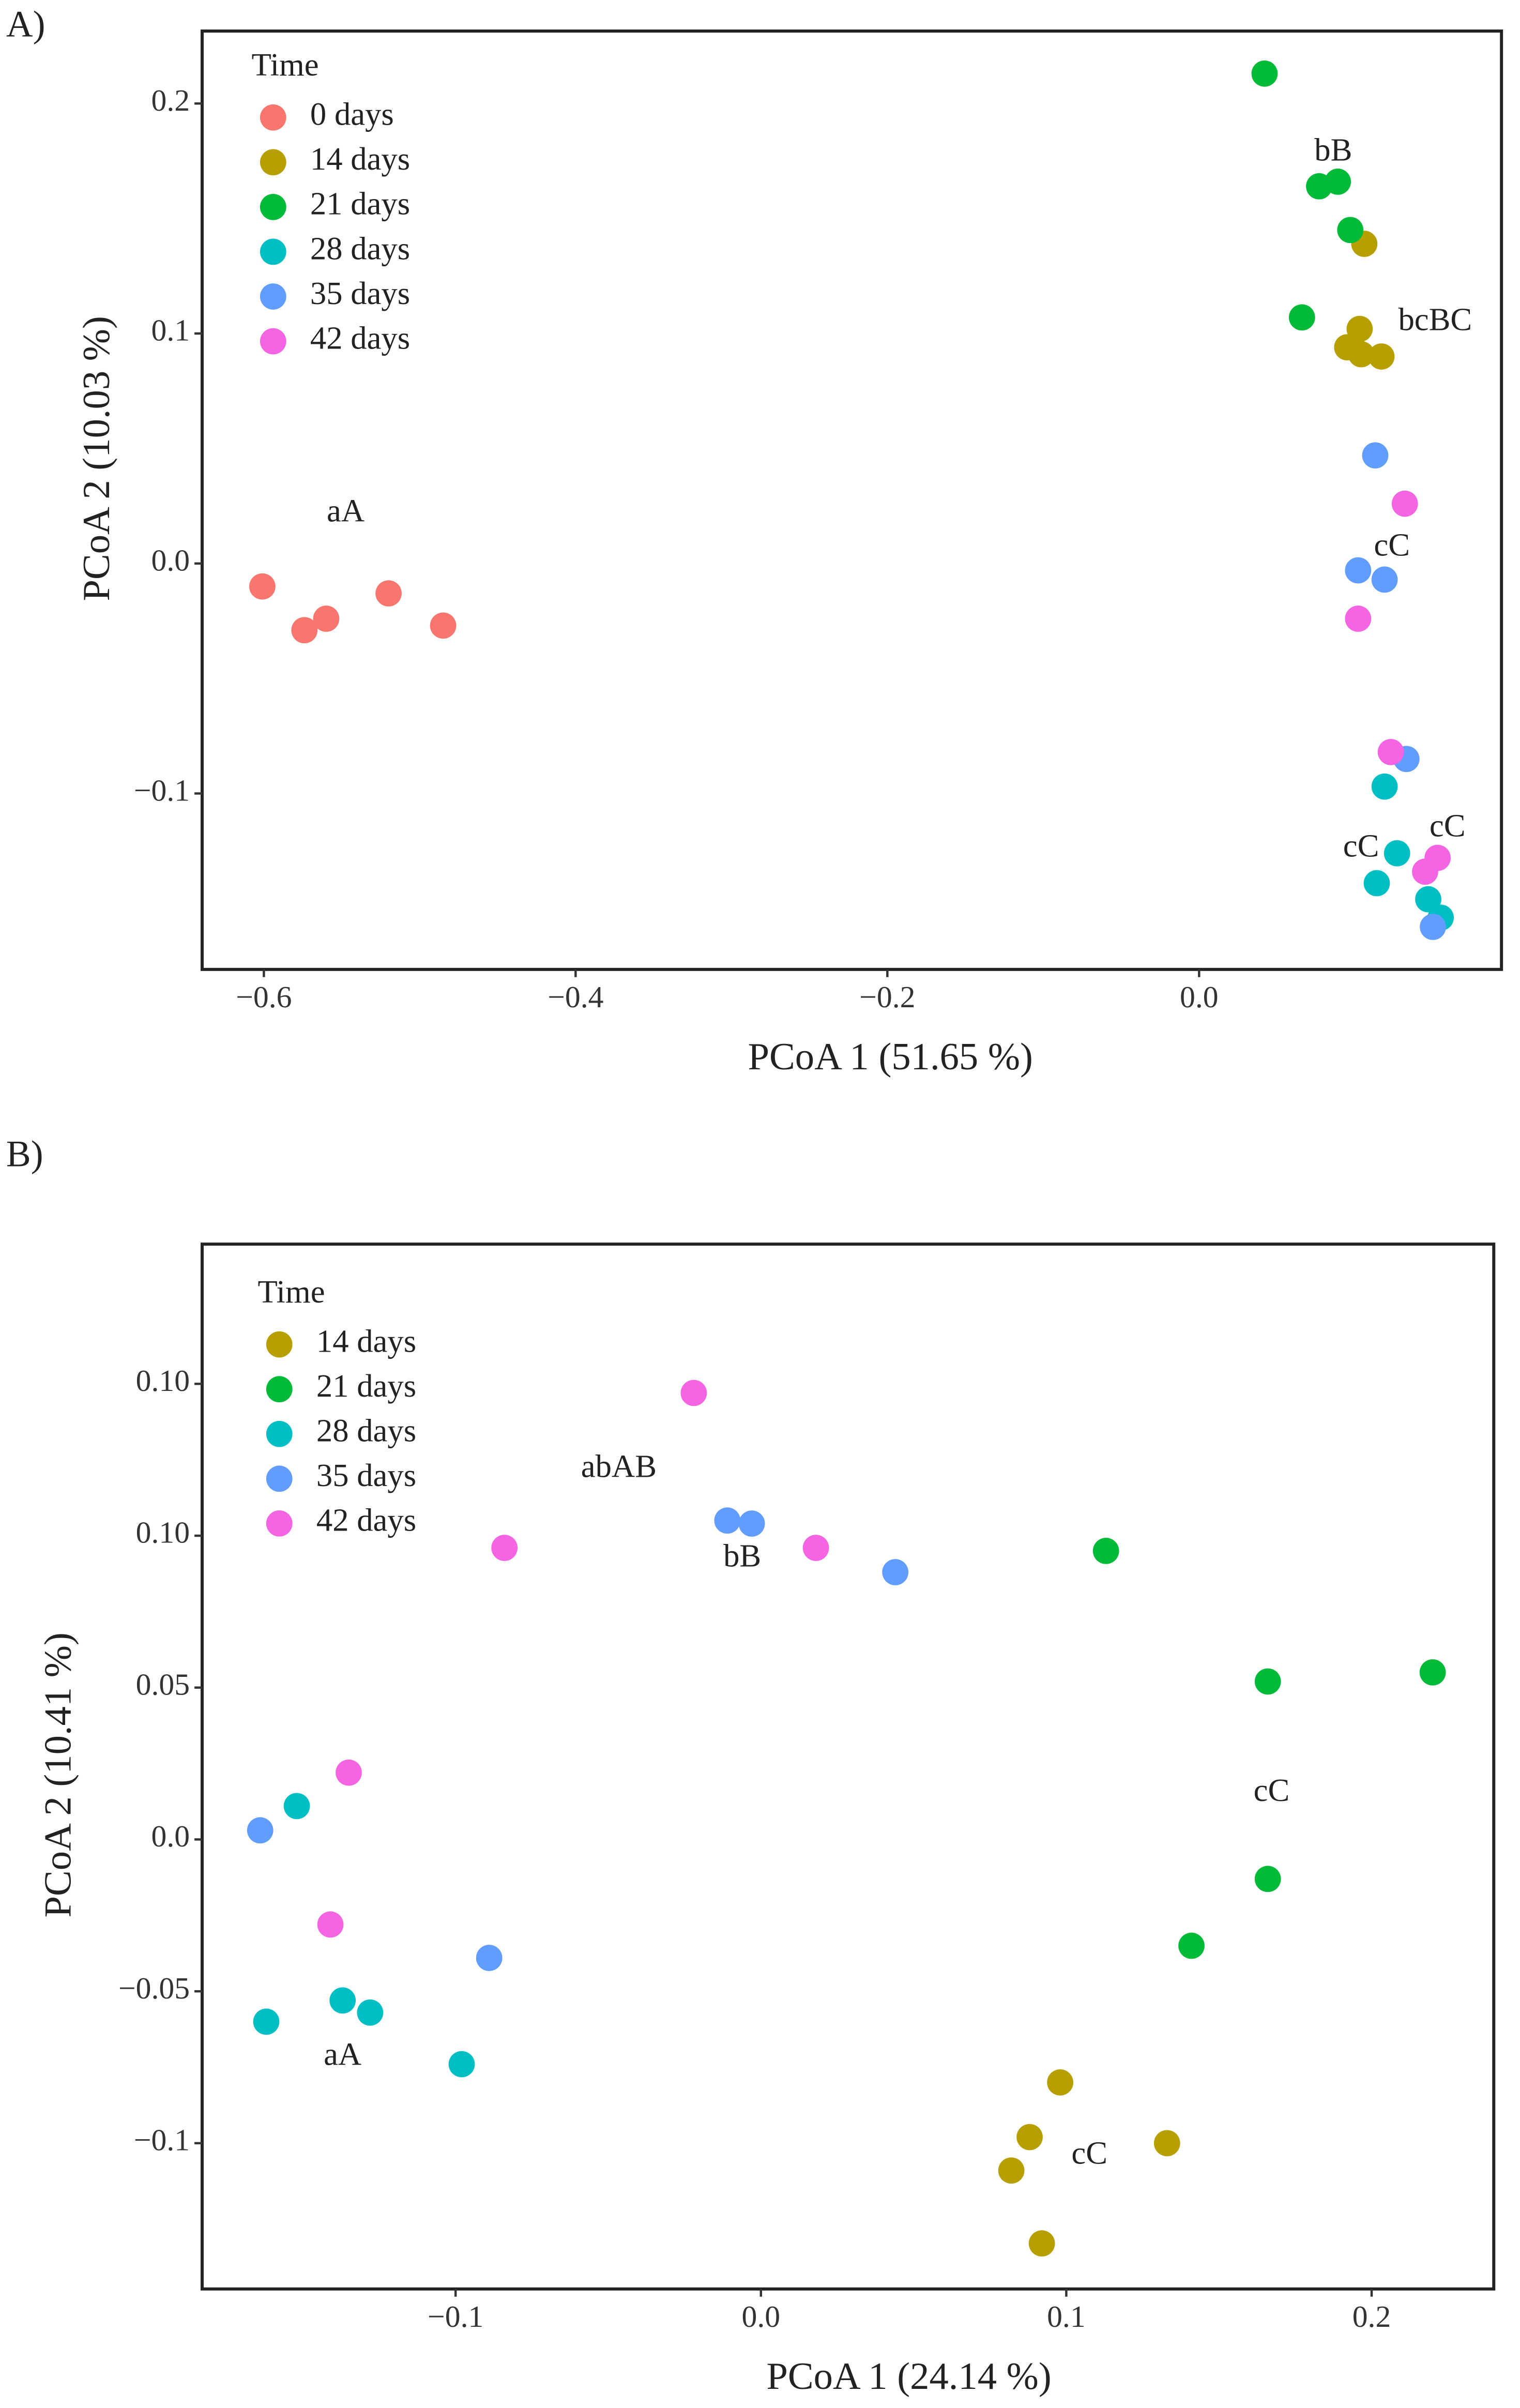 The height and width of the screenshot is (2408, 1520). What do you see at coordinates (1066, 2317) in the screenshot?
I see `x-tick-label: 0.1` at bounding box center [1066, 2317].